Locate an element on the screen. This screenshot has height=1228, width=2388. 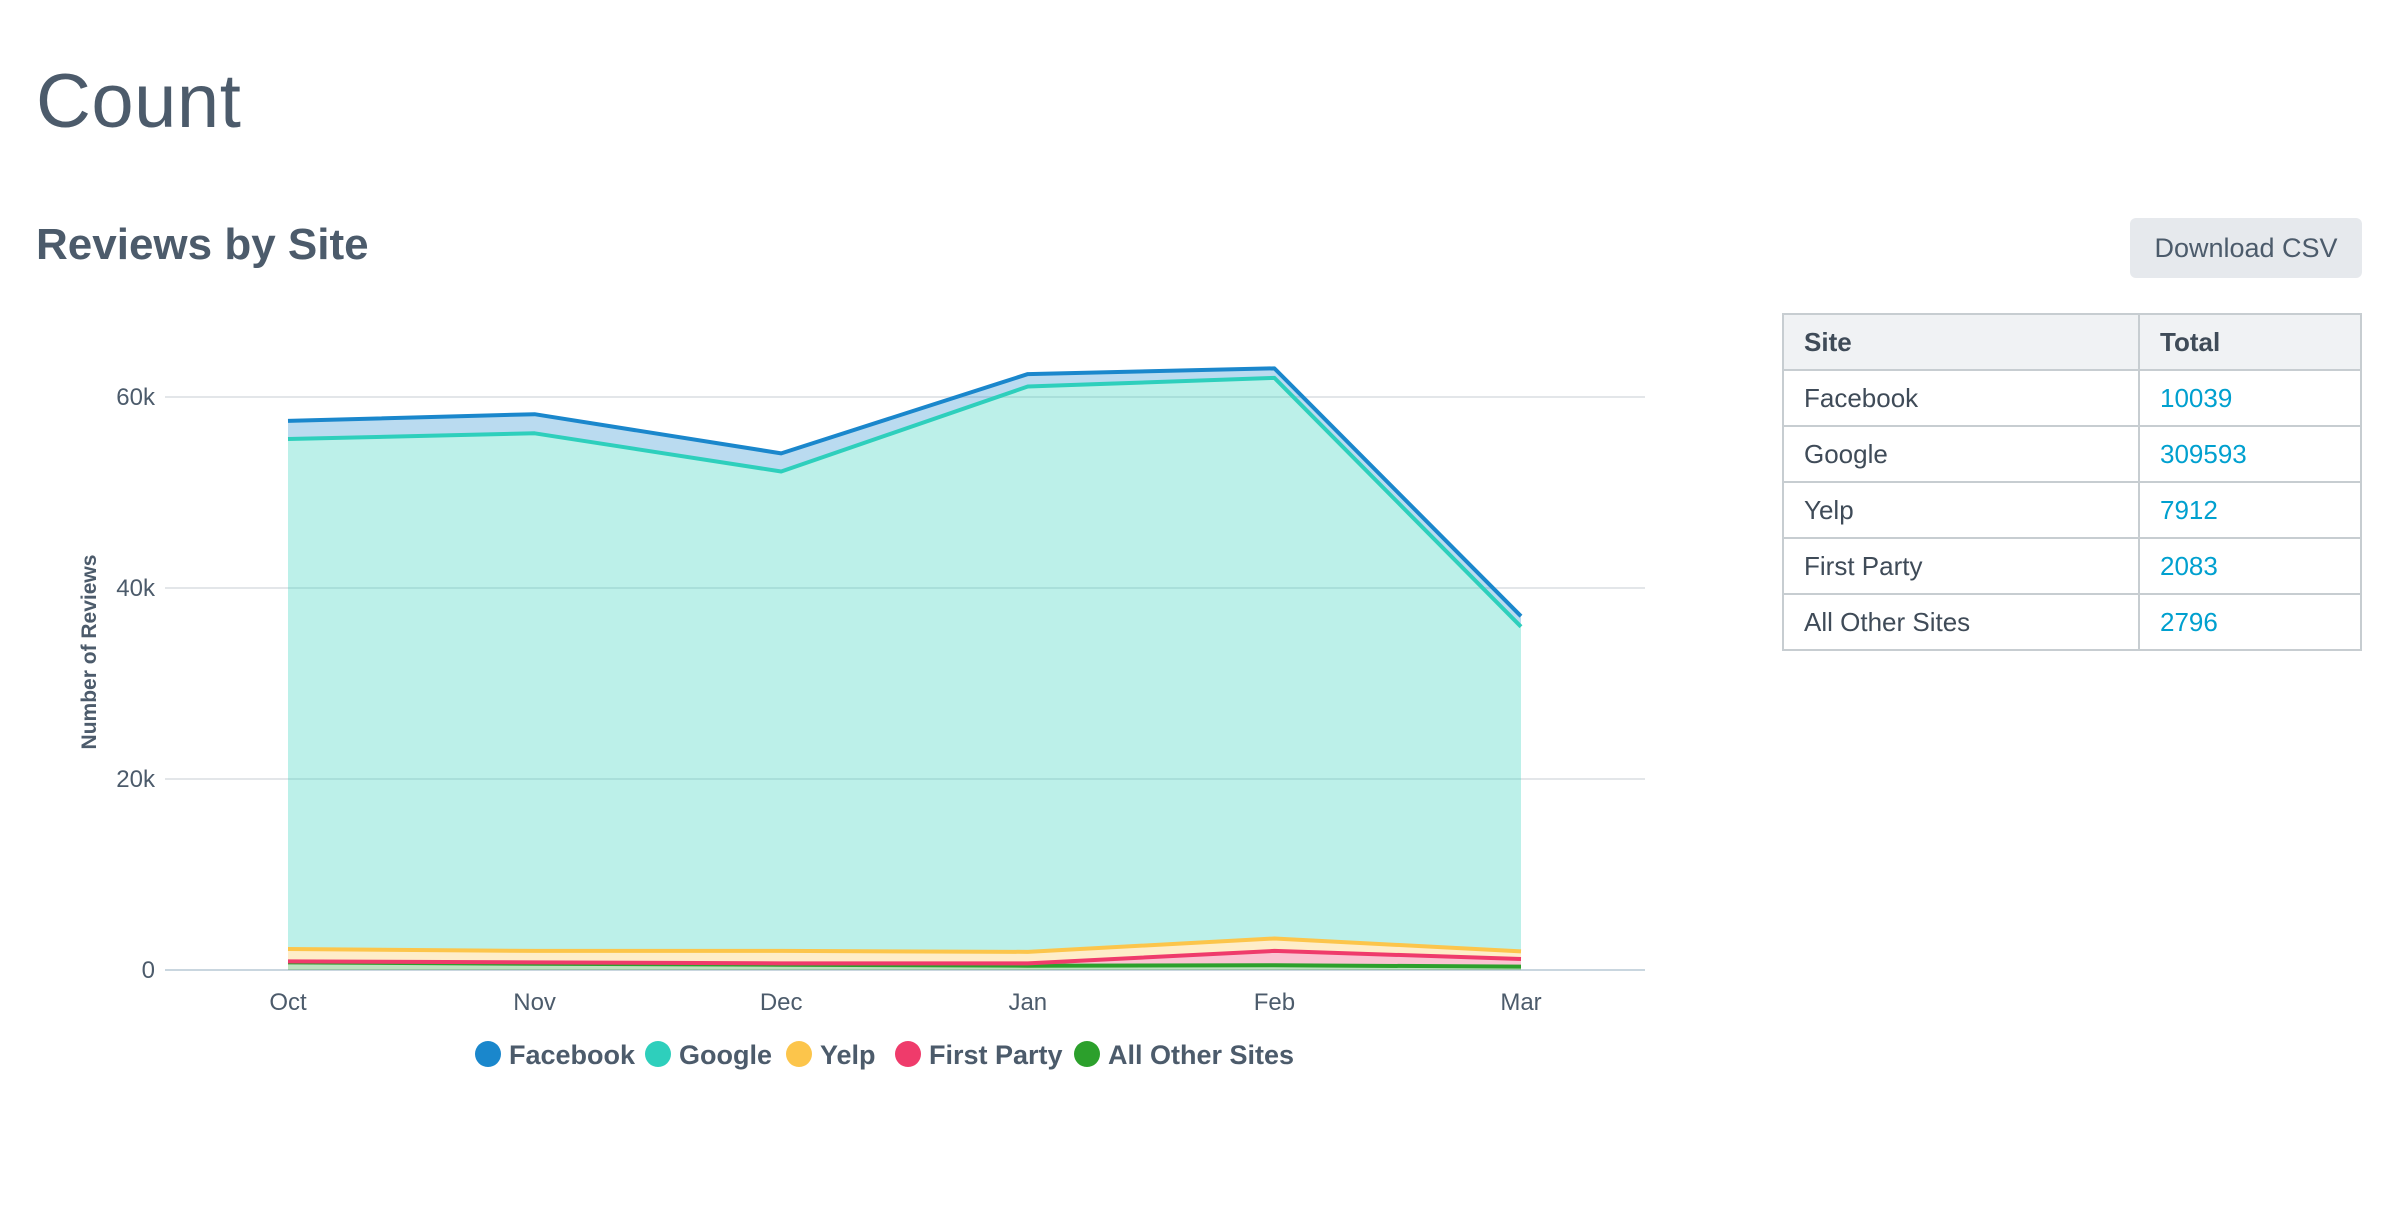
legend-marker-all-other-sites is located at coordinates (1087, 1054).